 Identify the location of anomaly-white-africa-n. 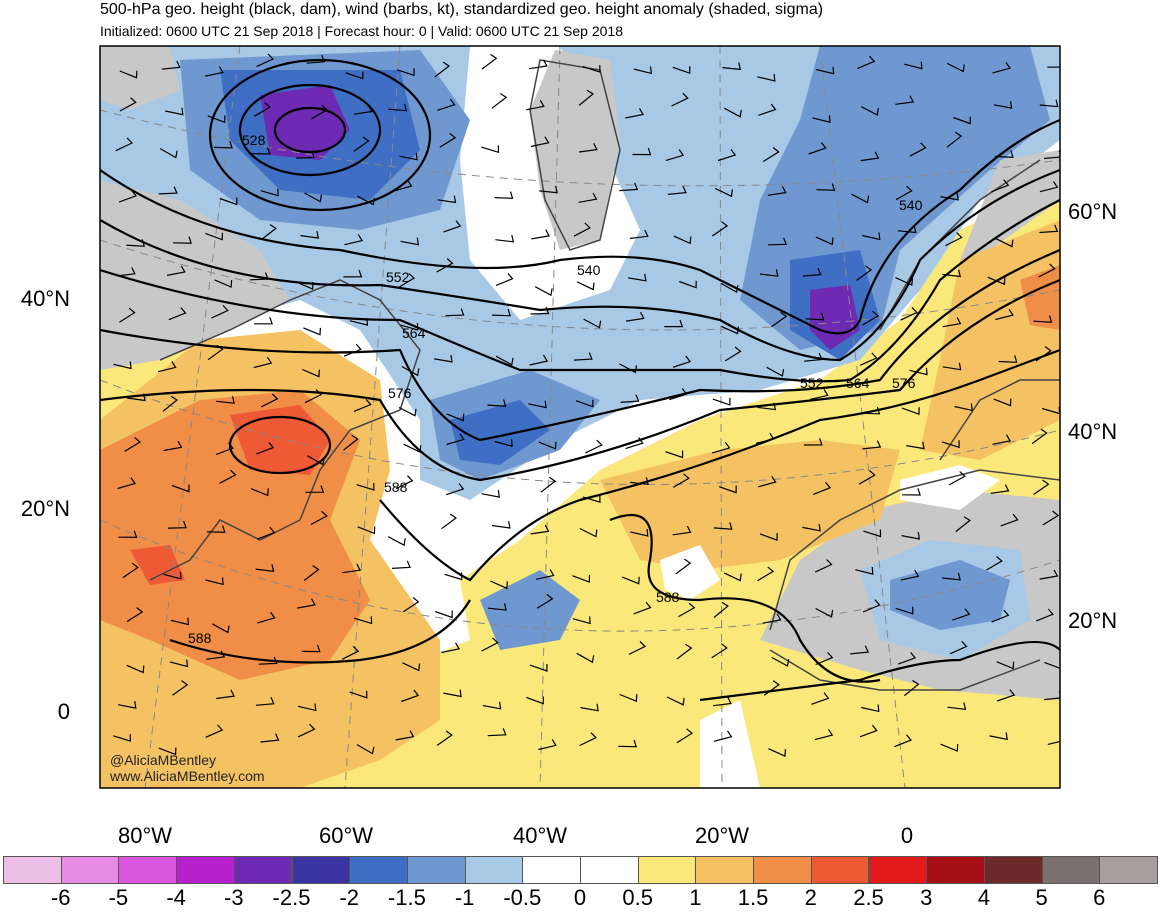
(950, 487).